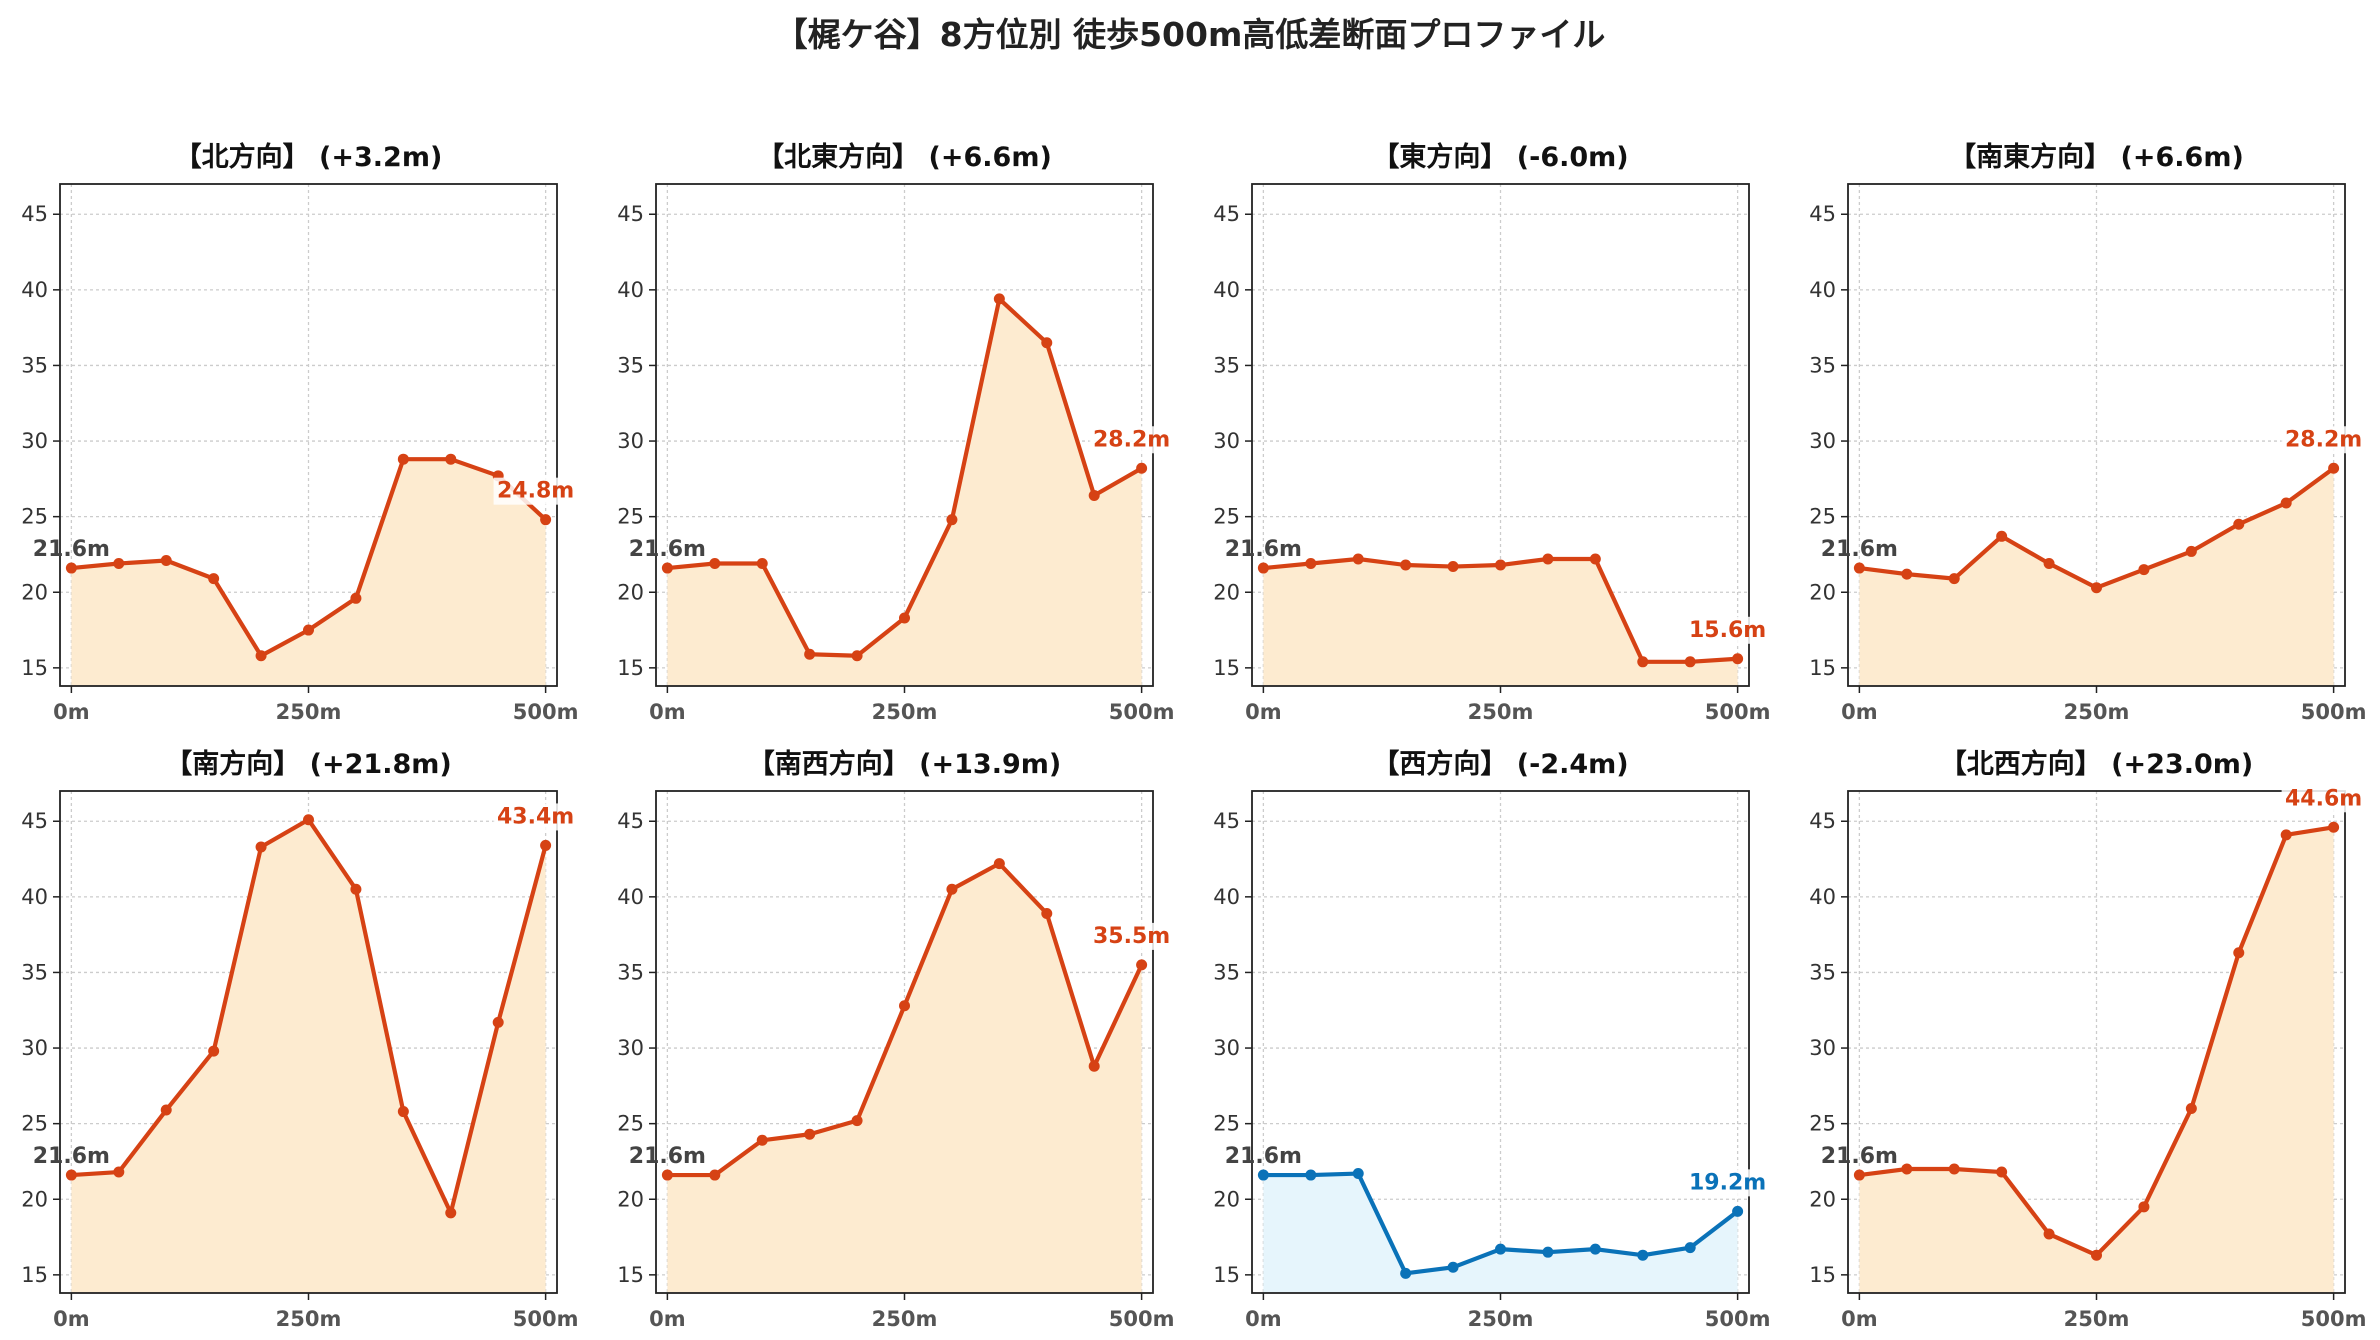 The height and width of the screenshot is (1340, 2380). I want to click on end-elevation-label: 24.8m, so click(535, 491).